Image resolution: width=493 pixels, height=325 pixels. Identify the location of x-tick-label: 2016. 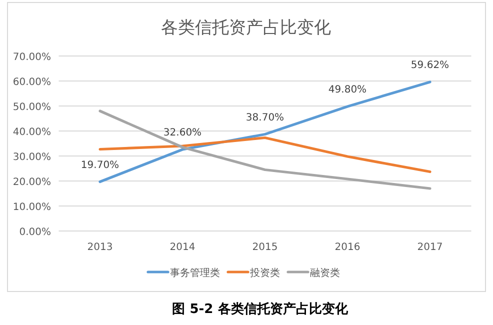
(347, 247).